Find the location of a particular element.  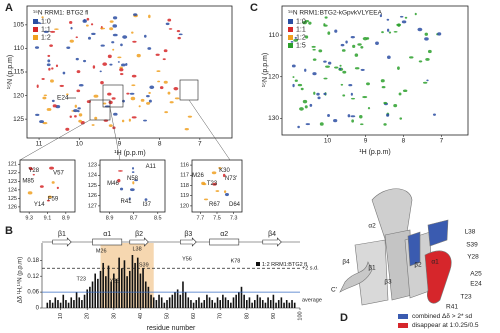

y-tick-label: 117 is located at coordinates (184, 176).